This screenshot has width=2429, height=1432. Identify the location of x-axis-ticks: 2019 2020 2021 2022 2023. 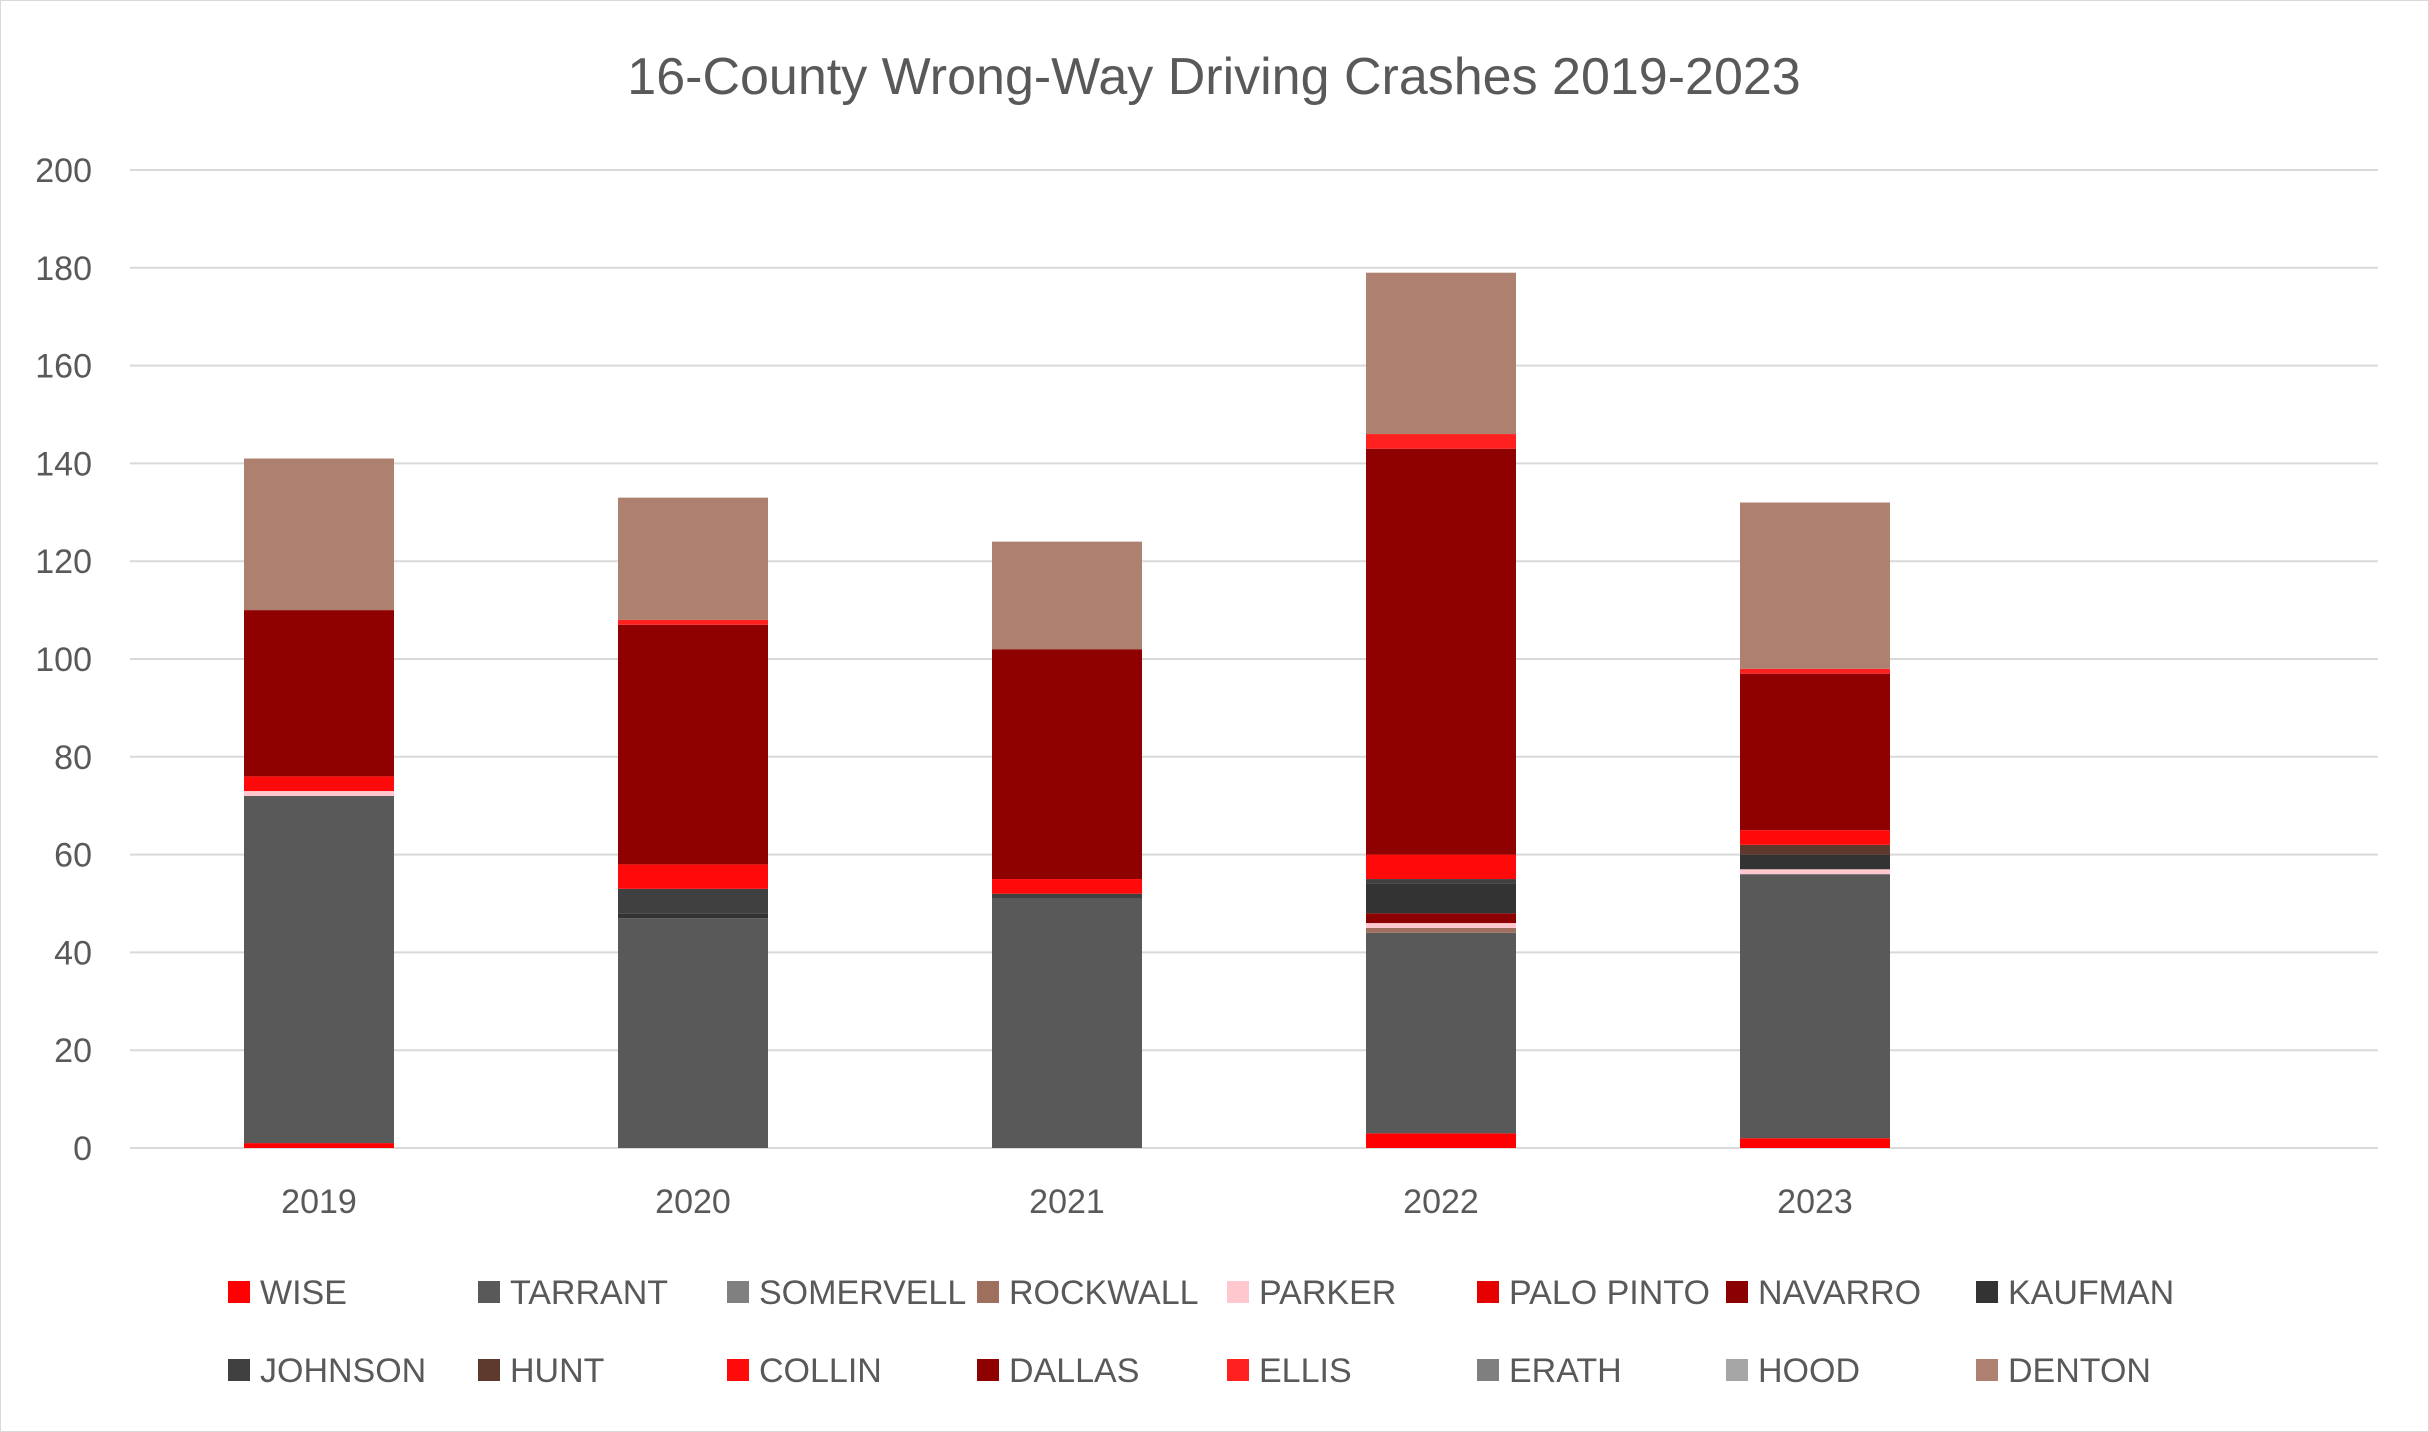
(1067, 1202).